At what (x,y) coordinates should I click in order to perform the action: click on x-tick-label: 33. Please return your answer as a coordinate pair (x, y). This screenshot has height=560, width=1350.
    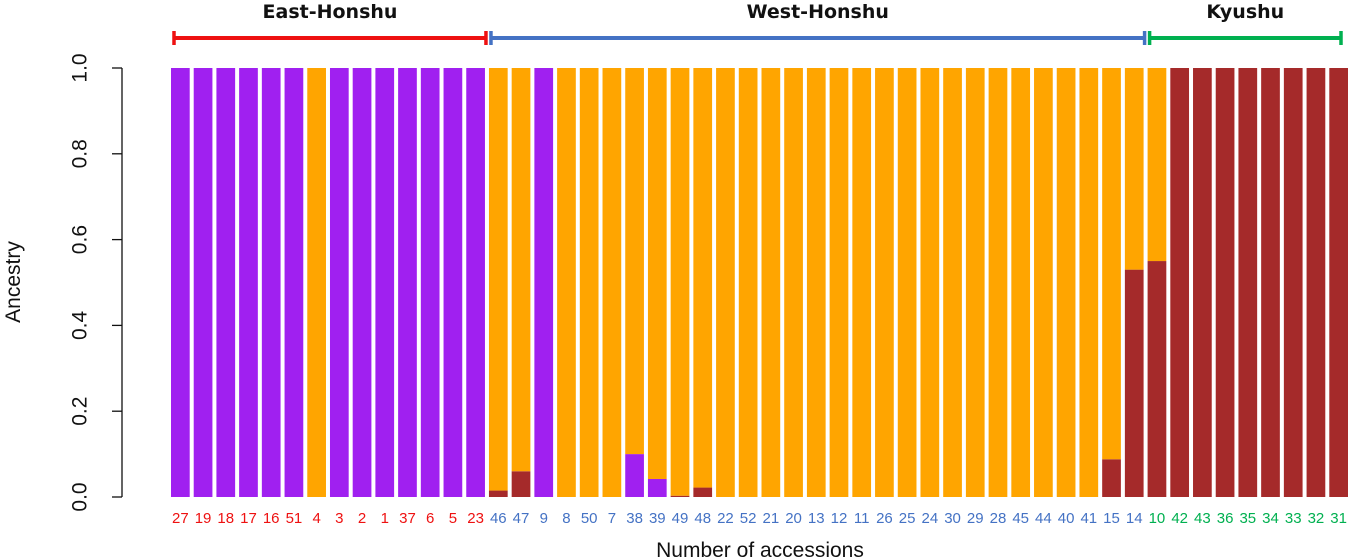
    Looking at the image, I should click on (1293, 518).